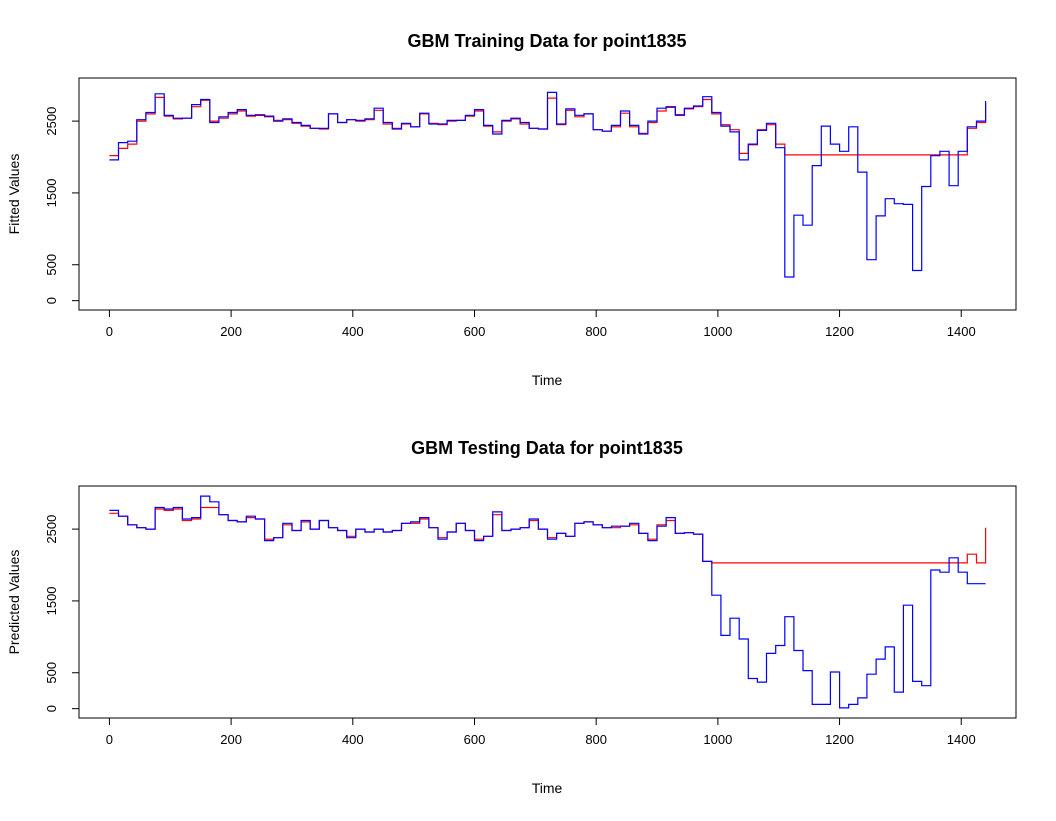 Image resolution: width=1056 pixels, height=821 pixels. Describe the element at coordinates (14, 602) in the screenshot. I see `y-axis-label: Predicted Values` at that location.